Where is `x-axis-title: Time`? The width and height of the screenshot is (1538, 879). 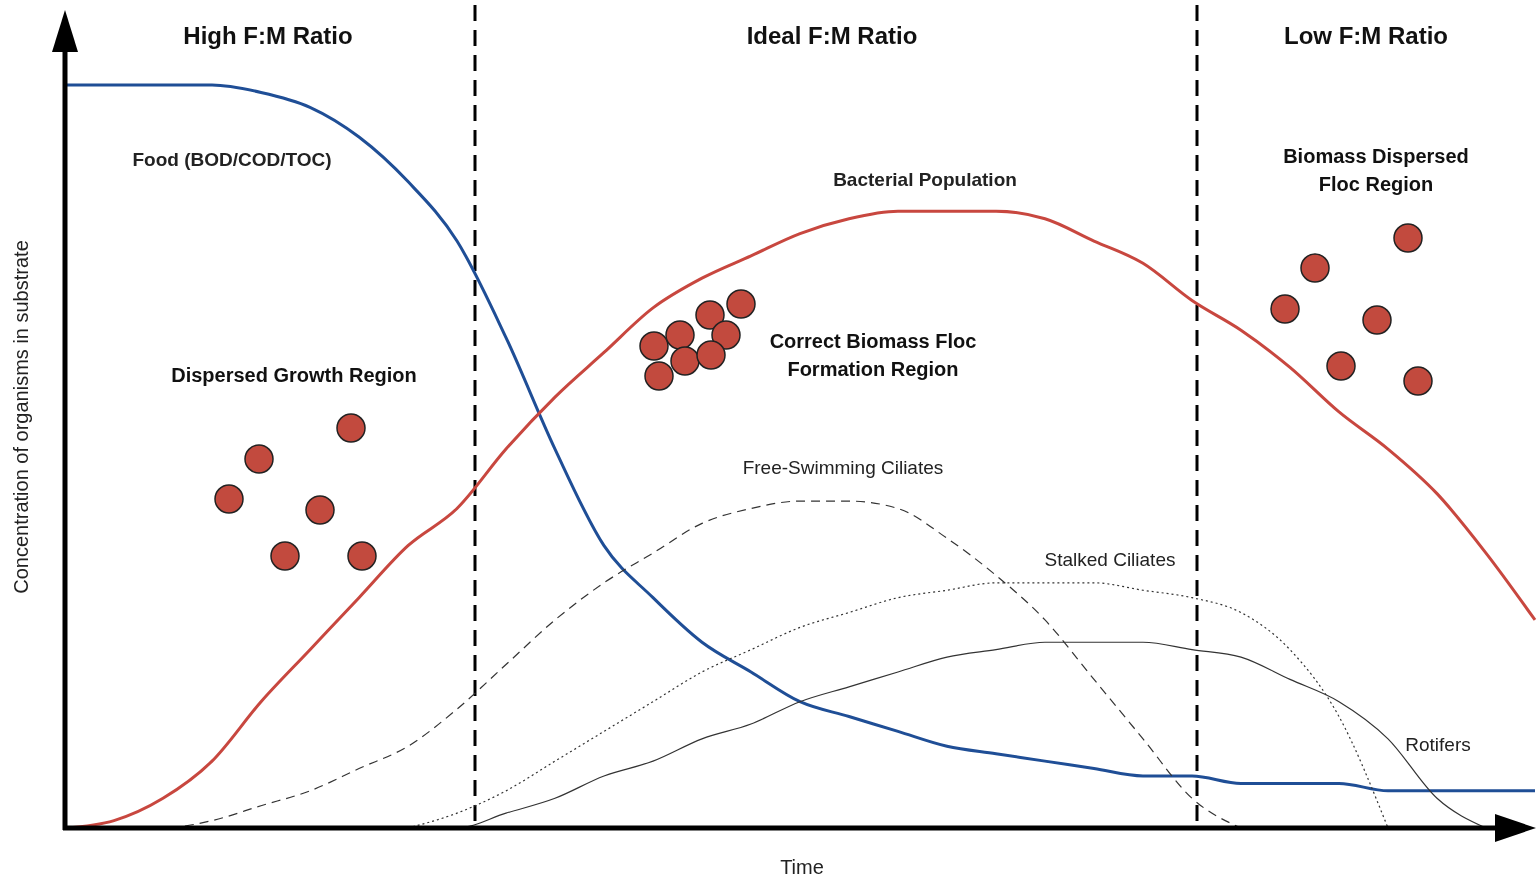
x-axis-title: Time is located at coordinates (802, 867).